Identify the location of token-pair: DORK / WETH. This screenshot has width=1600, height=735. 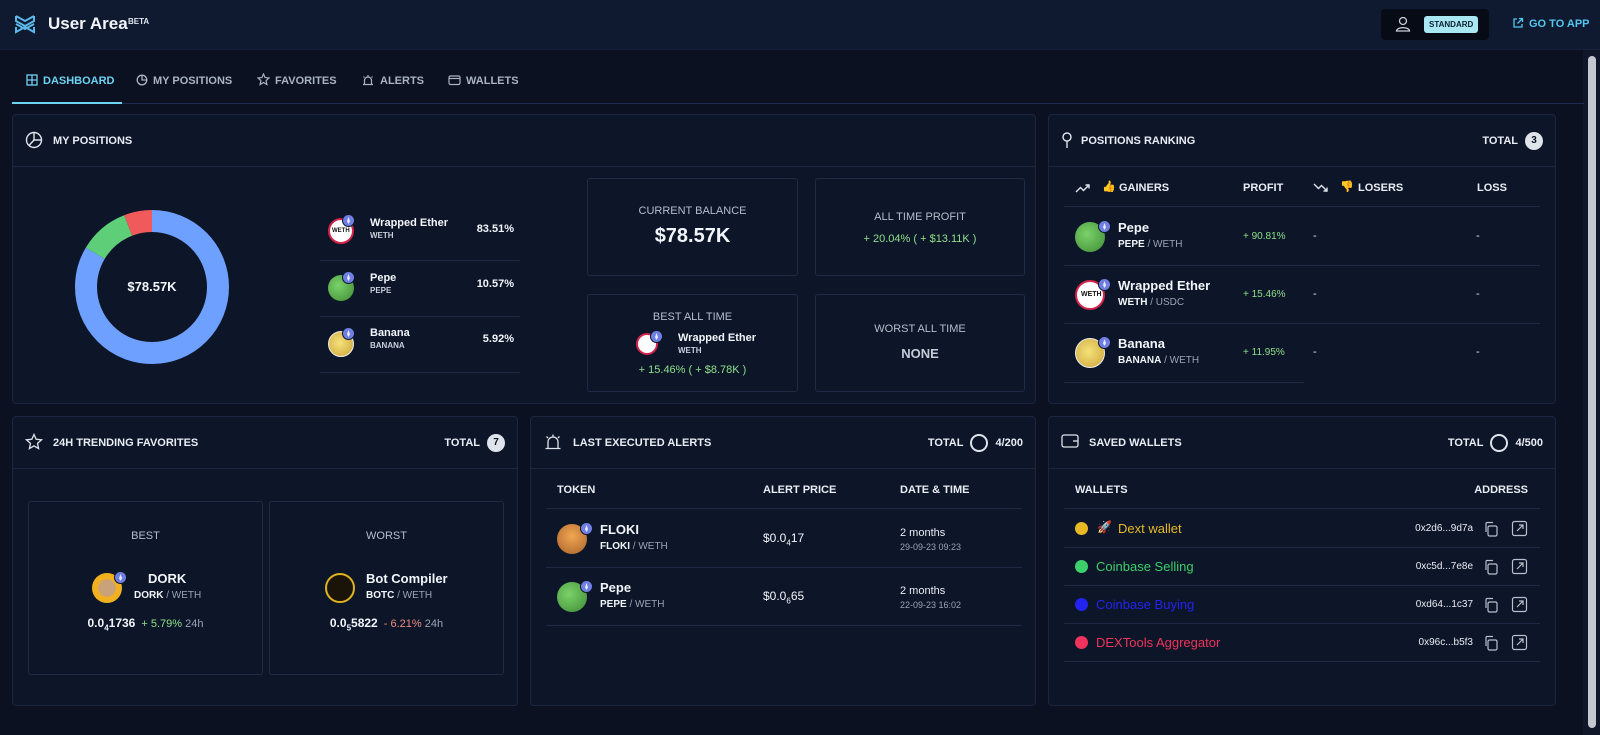
(167, 595).